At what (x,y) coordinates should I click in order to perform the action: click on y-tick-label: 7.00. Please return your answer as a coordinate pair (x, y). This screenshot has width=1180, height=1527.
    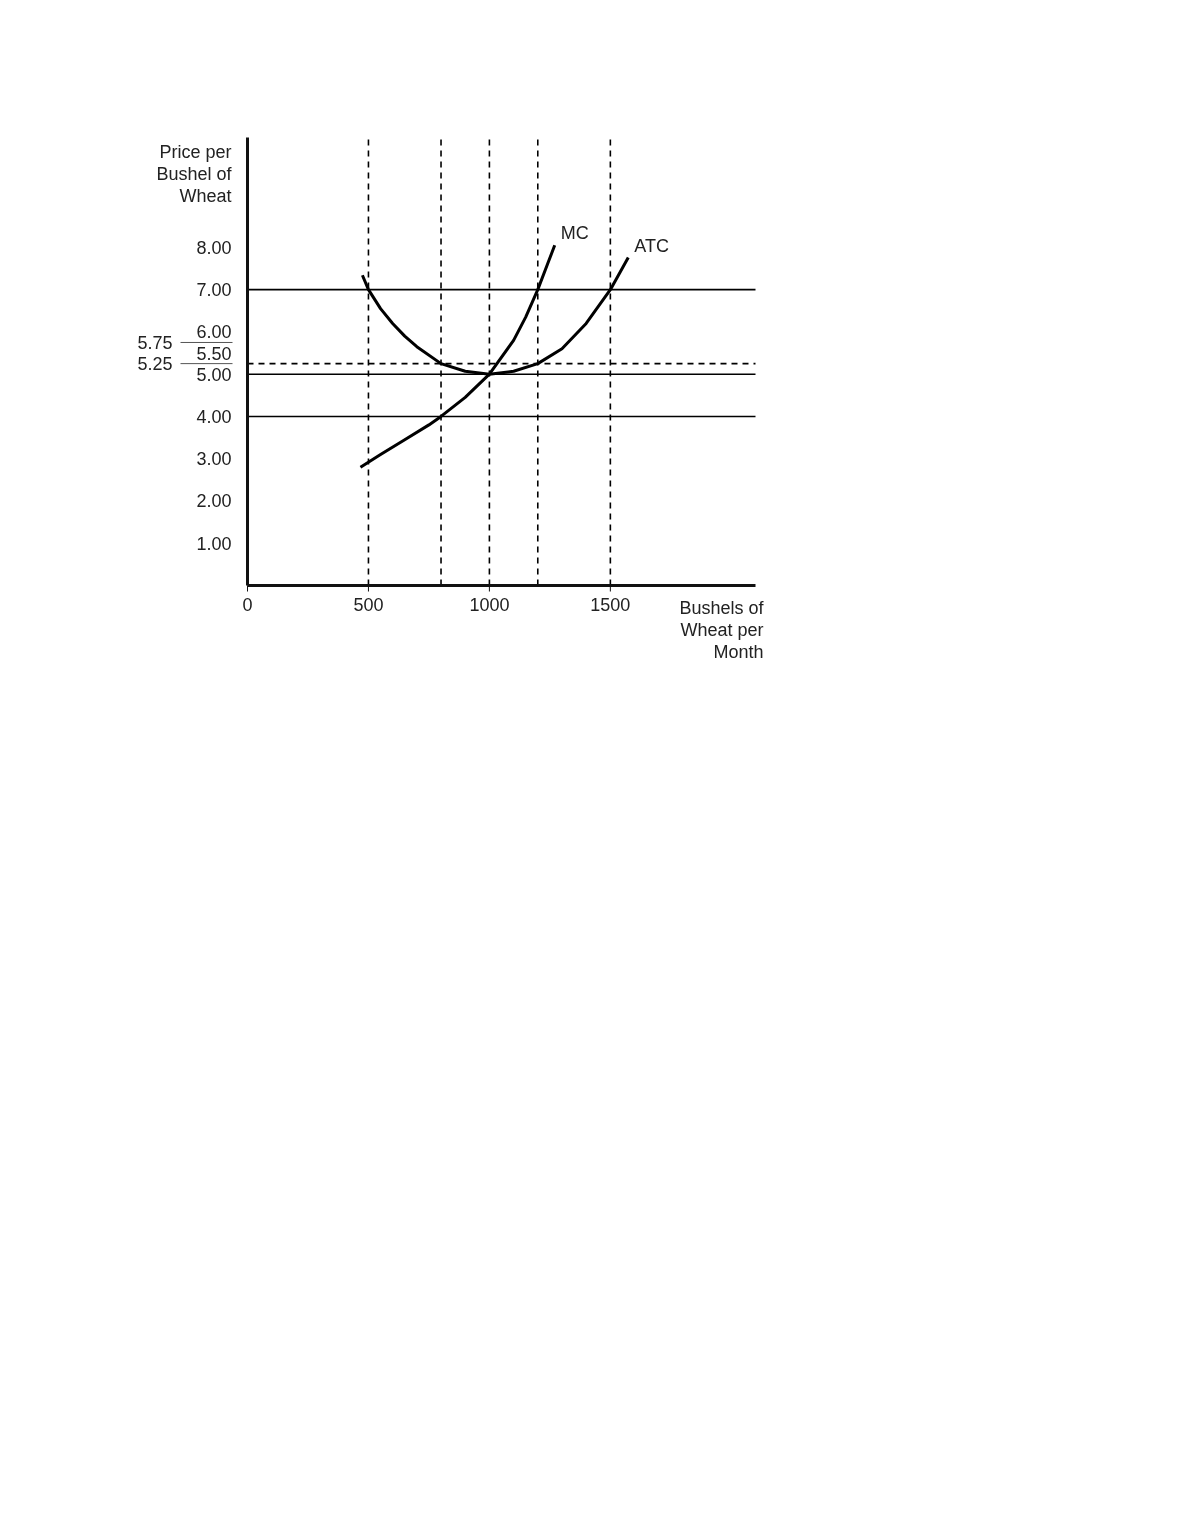
    Looking at the image, I should click on (214, 290).